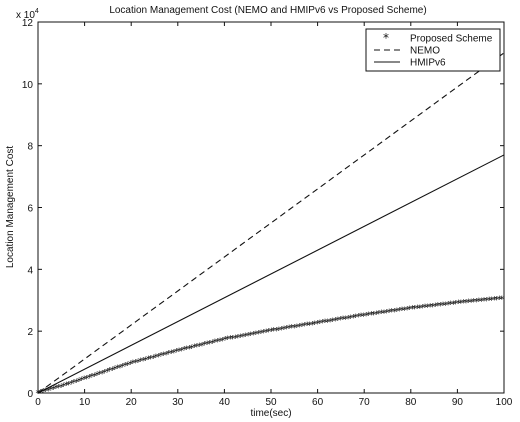  I want to click on x-axis-label: time(sec), so click(270, 413).